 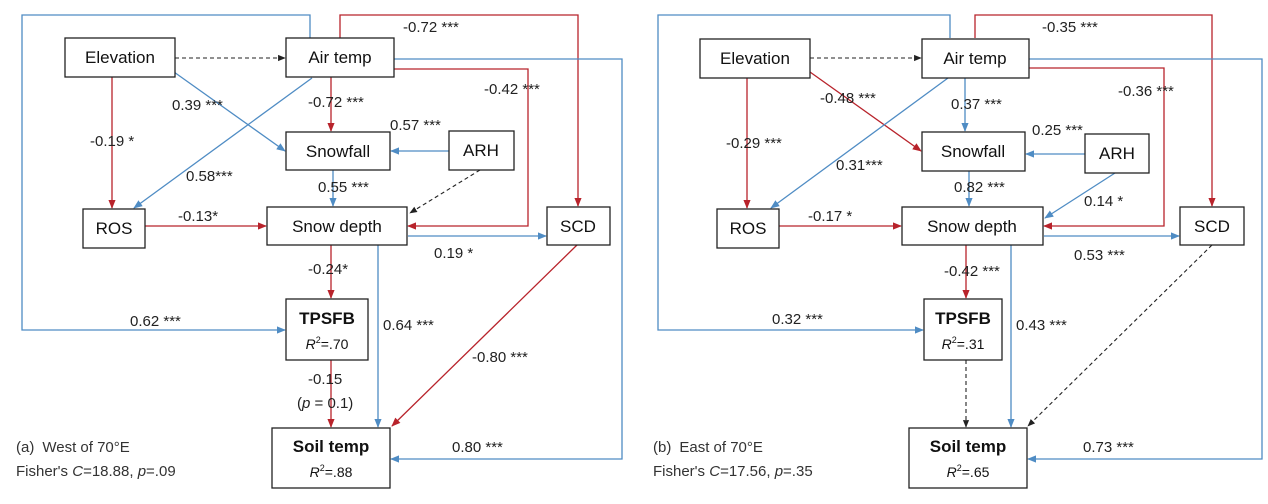 What do you see at coordinates (1070, 27) in the screenshot?
I see `coef-air-scd: -0.35 ***` at bounding box center [1070, 27].